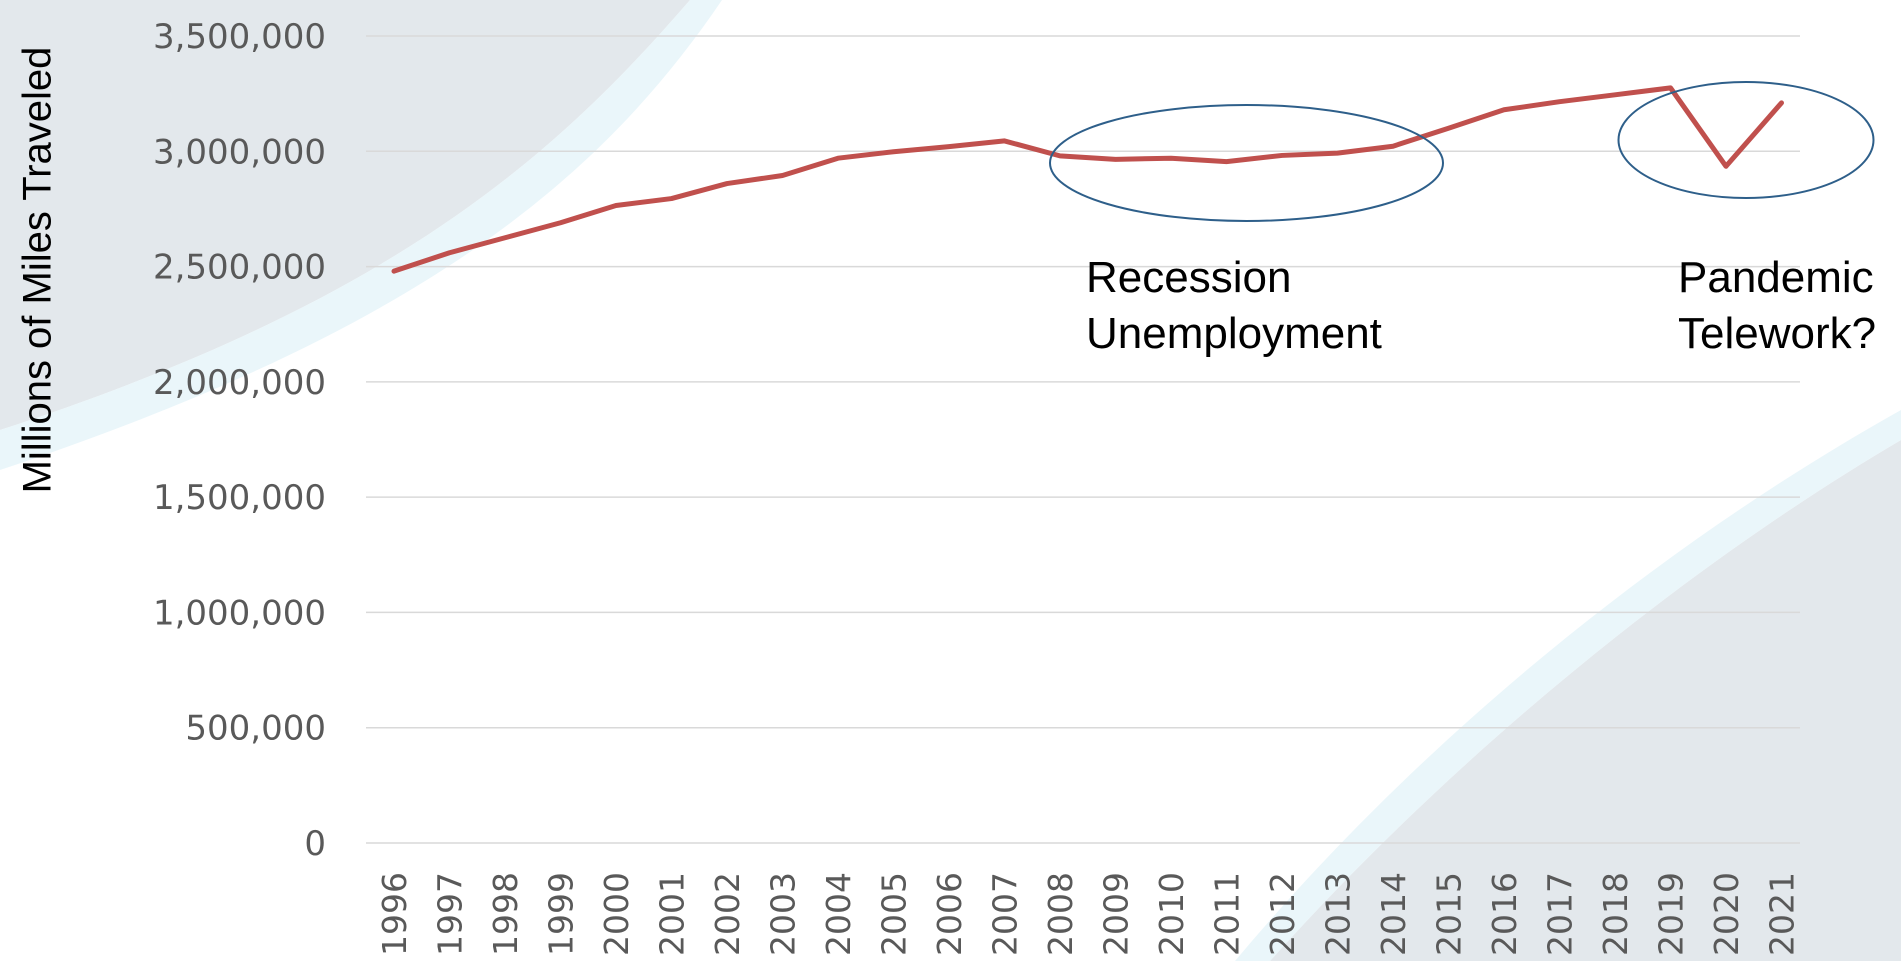 This screenshot has height=961, width=1901. What do you see at coordinates (1227, 914) in the screenshot?
I see `x-tick-label: 2011` at bounding box center [1227, 914].